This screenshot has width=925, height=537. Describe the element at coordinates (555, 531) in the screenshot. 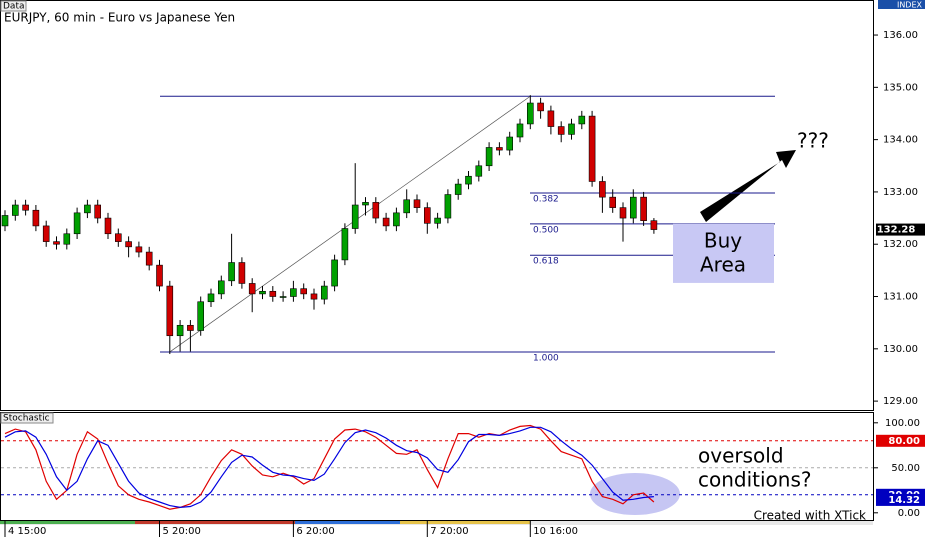

I see `x-tick-label: 10 16:00` at that location.